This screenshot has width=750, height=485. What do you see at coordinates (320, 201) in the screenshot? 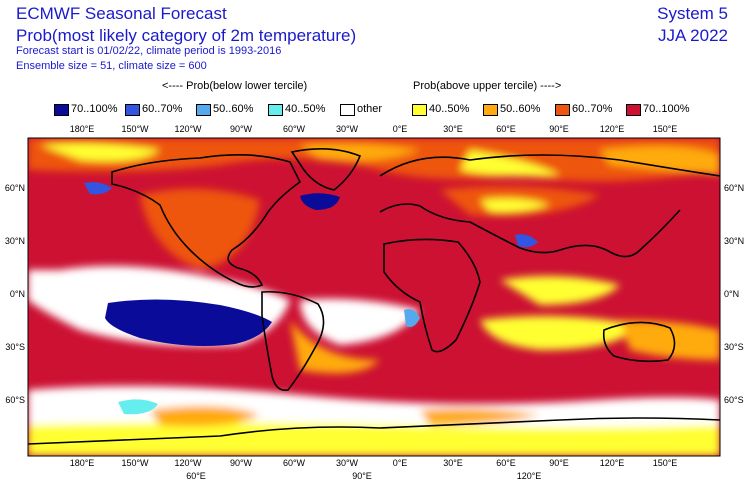
I see `north-atlantic-cold-anomaly` at bounding box center [320, 201].